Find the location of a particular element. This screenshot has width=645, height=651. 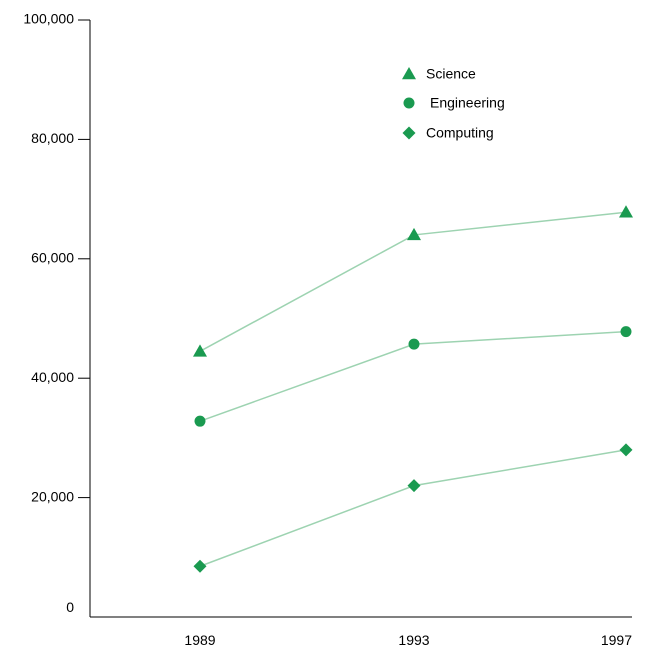

legend-label-computing: Computing is located at coordinates (460, 133).